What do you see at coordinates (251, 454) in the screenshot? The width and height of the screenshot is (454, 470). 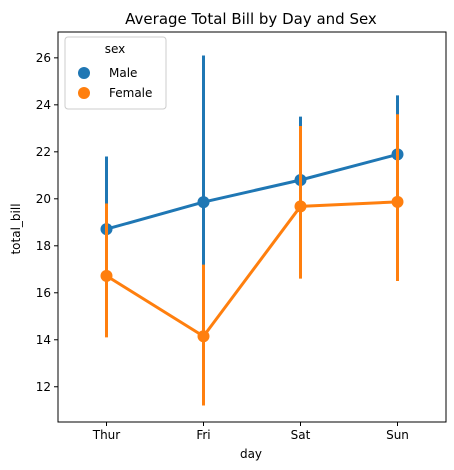 I see `x-axis-label: day` at bounding box center [251, 454].